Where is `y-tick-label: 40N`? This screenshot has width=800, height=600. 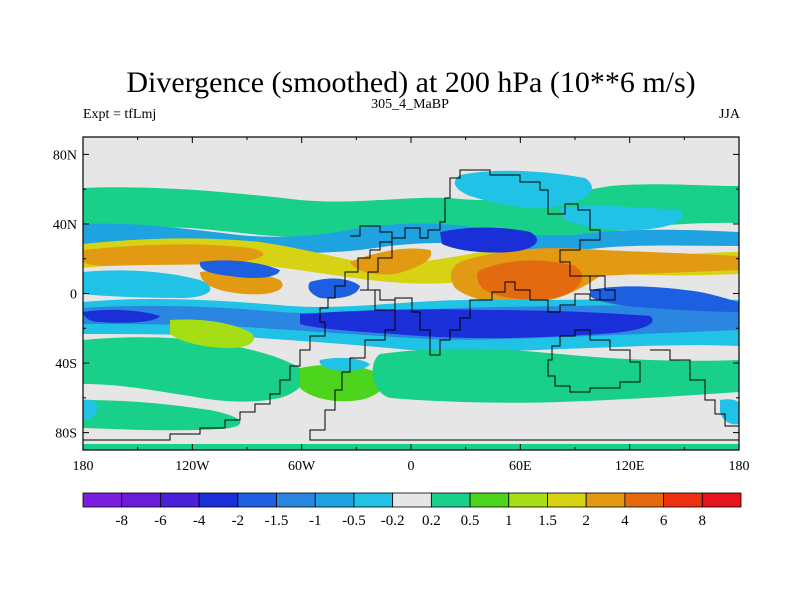 y-tick-label: 40N is located at coordinates (65, 225).